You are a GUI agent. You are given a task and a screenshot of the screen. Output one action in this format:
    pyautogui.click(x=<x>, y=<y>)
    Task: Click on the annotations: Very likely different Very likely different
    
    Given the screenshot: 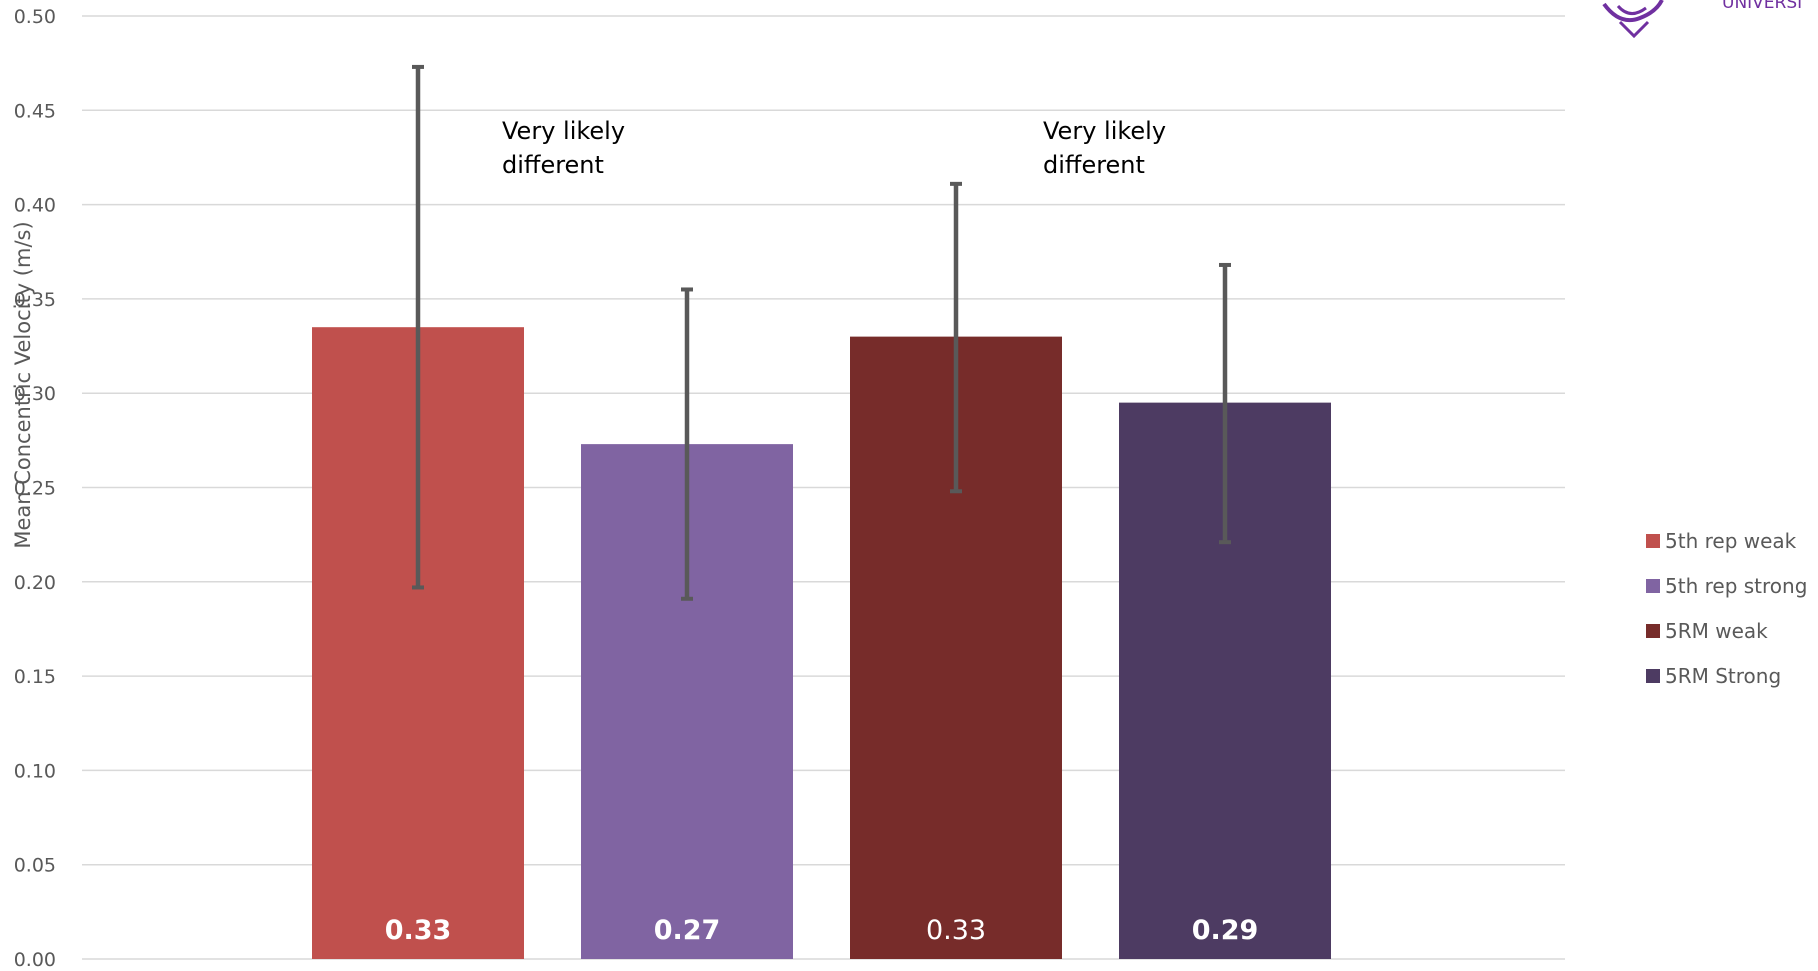 What is the action you would take?
    pyautogui.click(x=834, y=148)
    